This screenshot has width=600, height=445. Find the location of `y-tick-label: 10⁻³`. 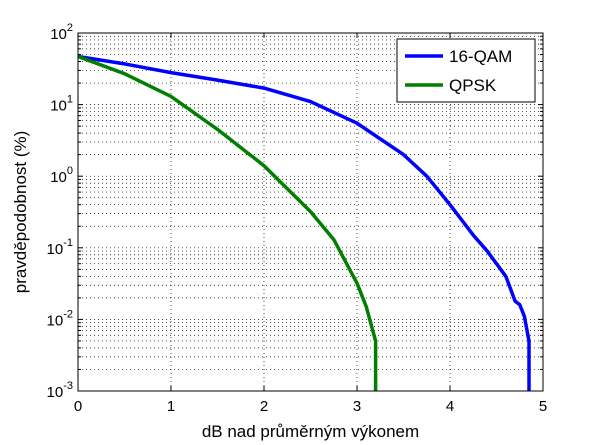

y-tick-label: 10⁻³ is located at coordinates (60, 390).